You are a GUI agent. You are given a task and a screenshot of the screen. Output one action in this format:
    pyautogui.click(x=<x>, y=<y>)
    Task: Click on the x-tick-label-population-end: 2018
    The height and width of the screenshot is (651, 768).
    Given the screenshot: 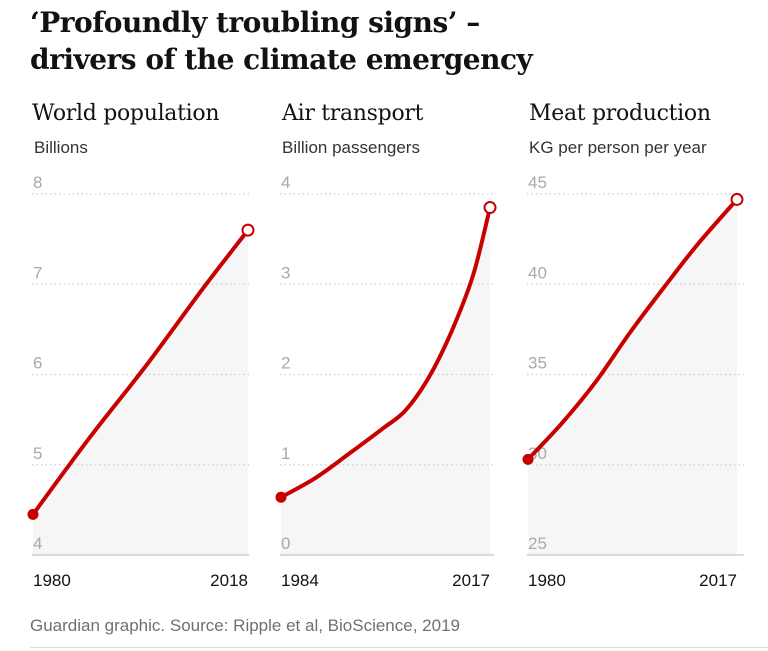 What is the action you would take?
    pyautogui.click(x=229, y=580)
    